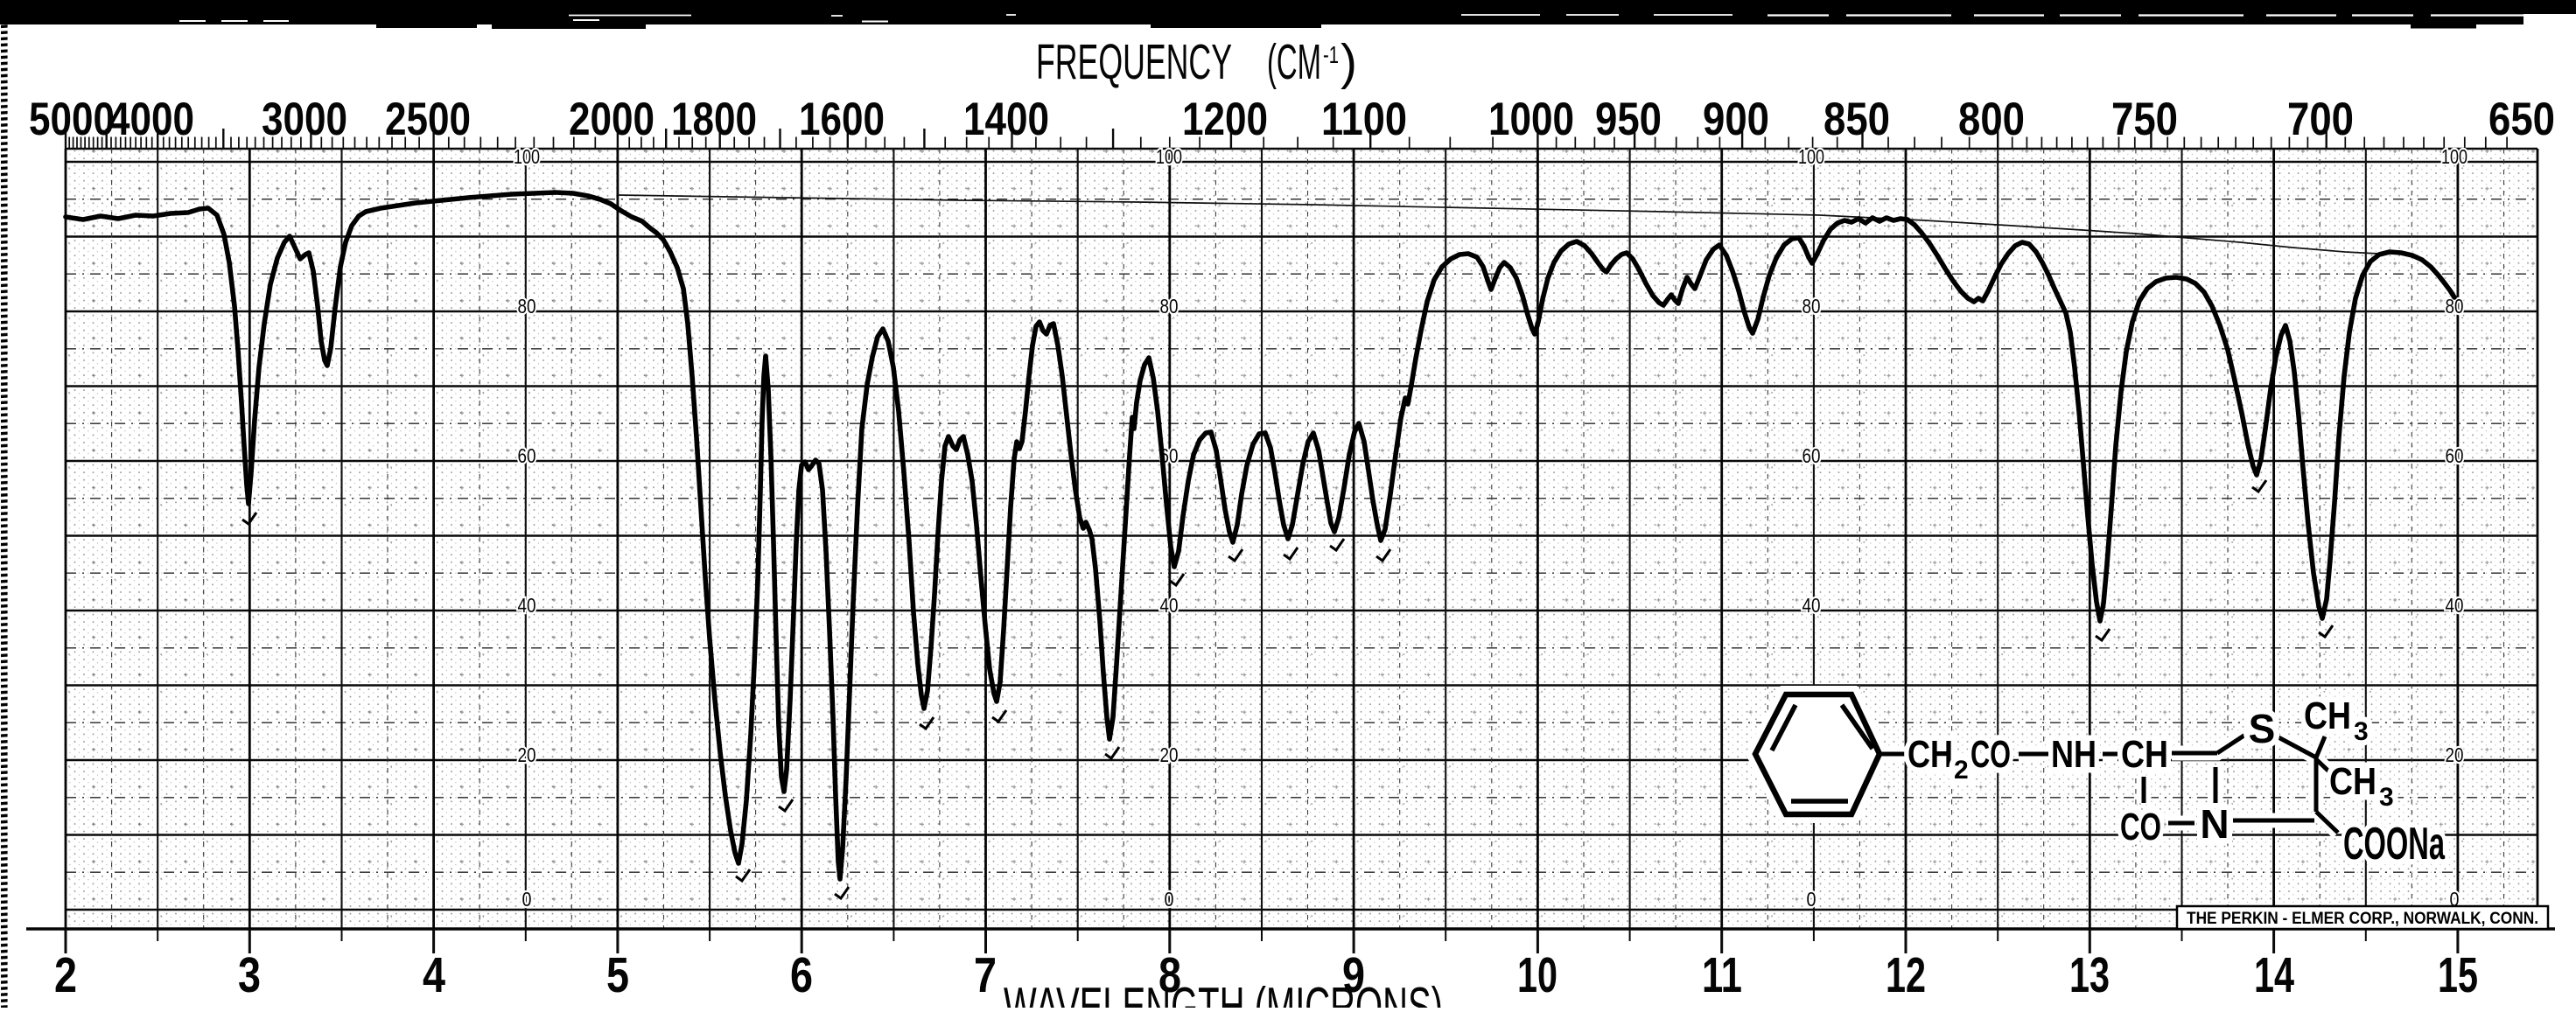 The image size is (2576, 1012). Describe the element at coordinates (2144, 119) in the screenshot. I see `svg-text: 750` at that location.